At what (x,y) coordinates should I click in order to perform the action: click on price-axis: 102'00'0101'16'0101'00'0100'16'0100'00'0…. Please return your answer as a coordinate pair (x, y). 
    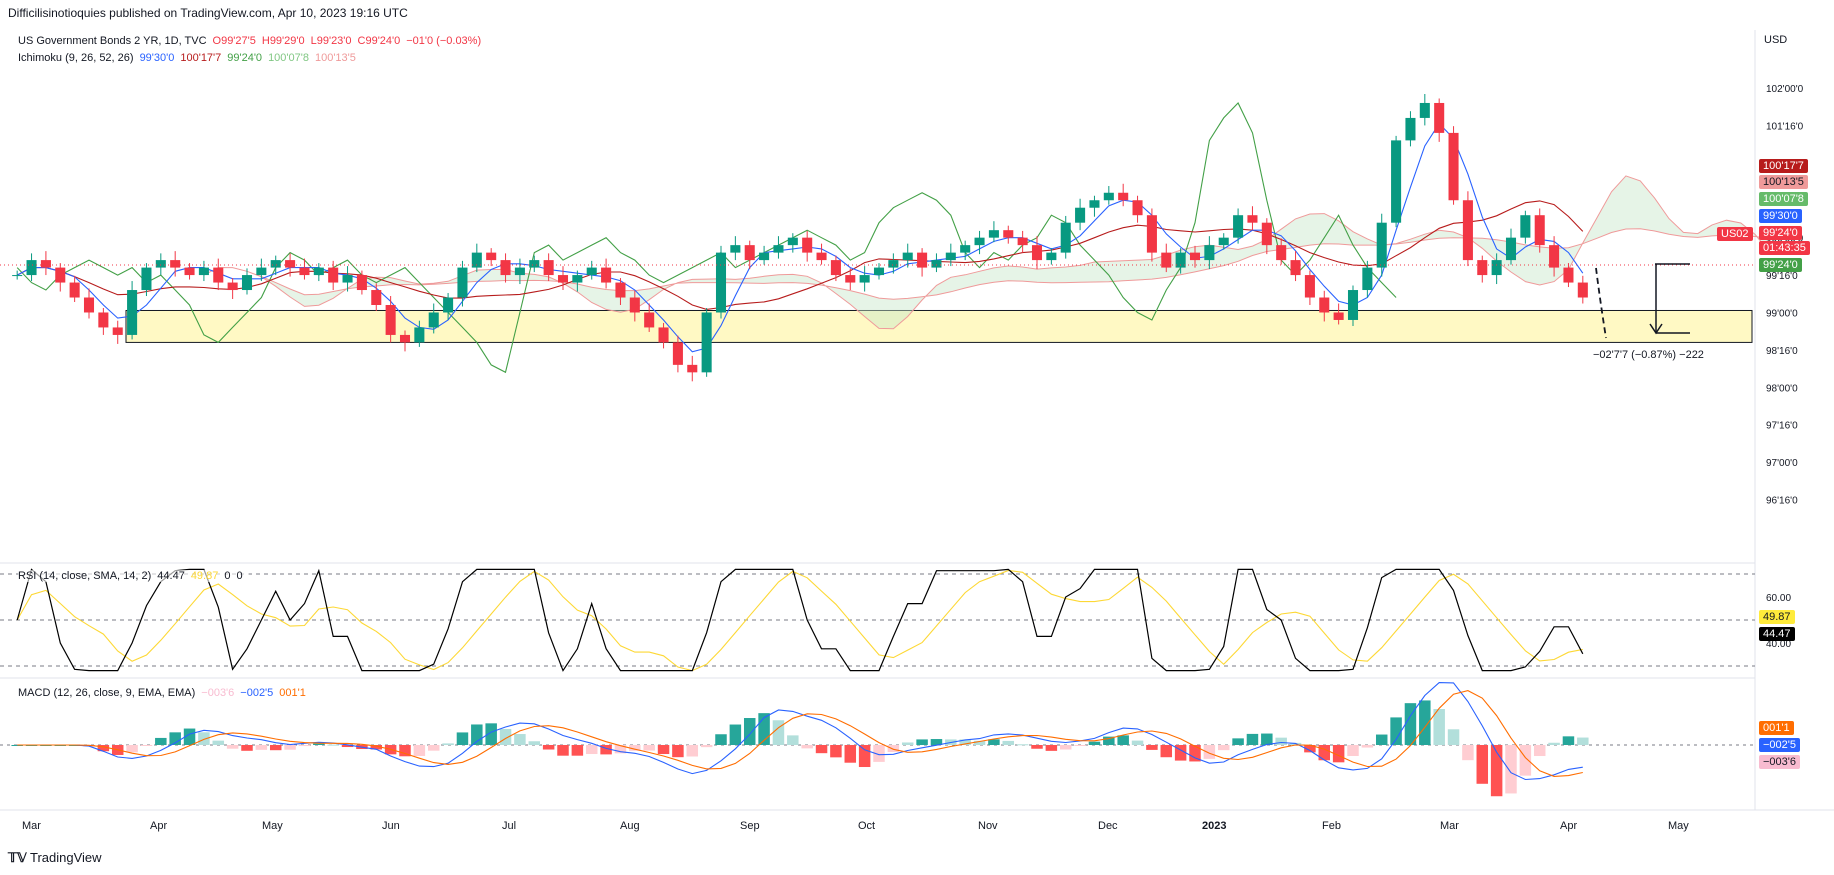
    Looking at the image, I should click on (1785, 295).